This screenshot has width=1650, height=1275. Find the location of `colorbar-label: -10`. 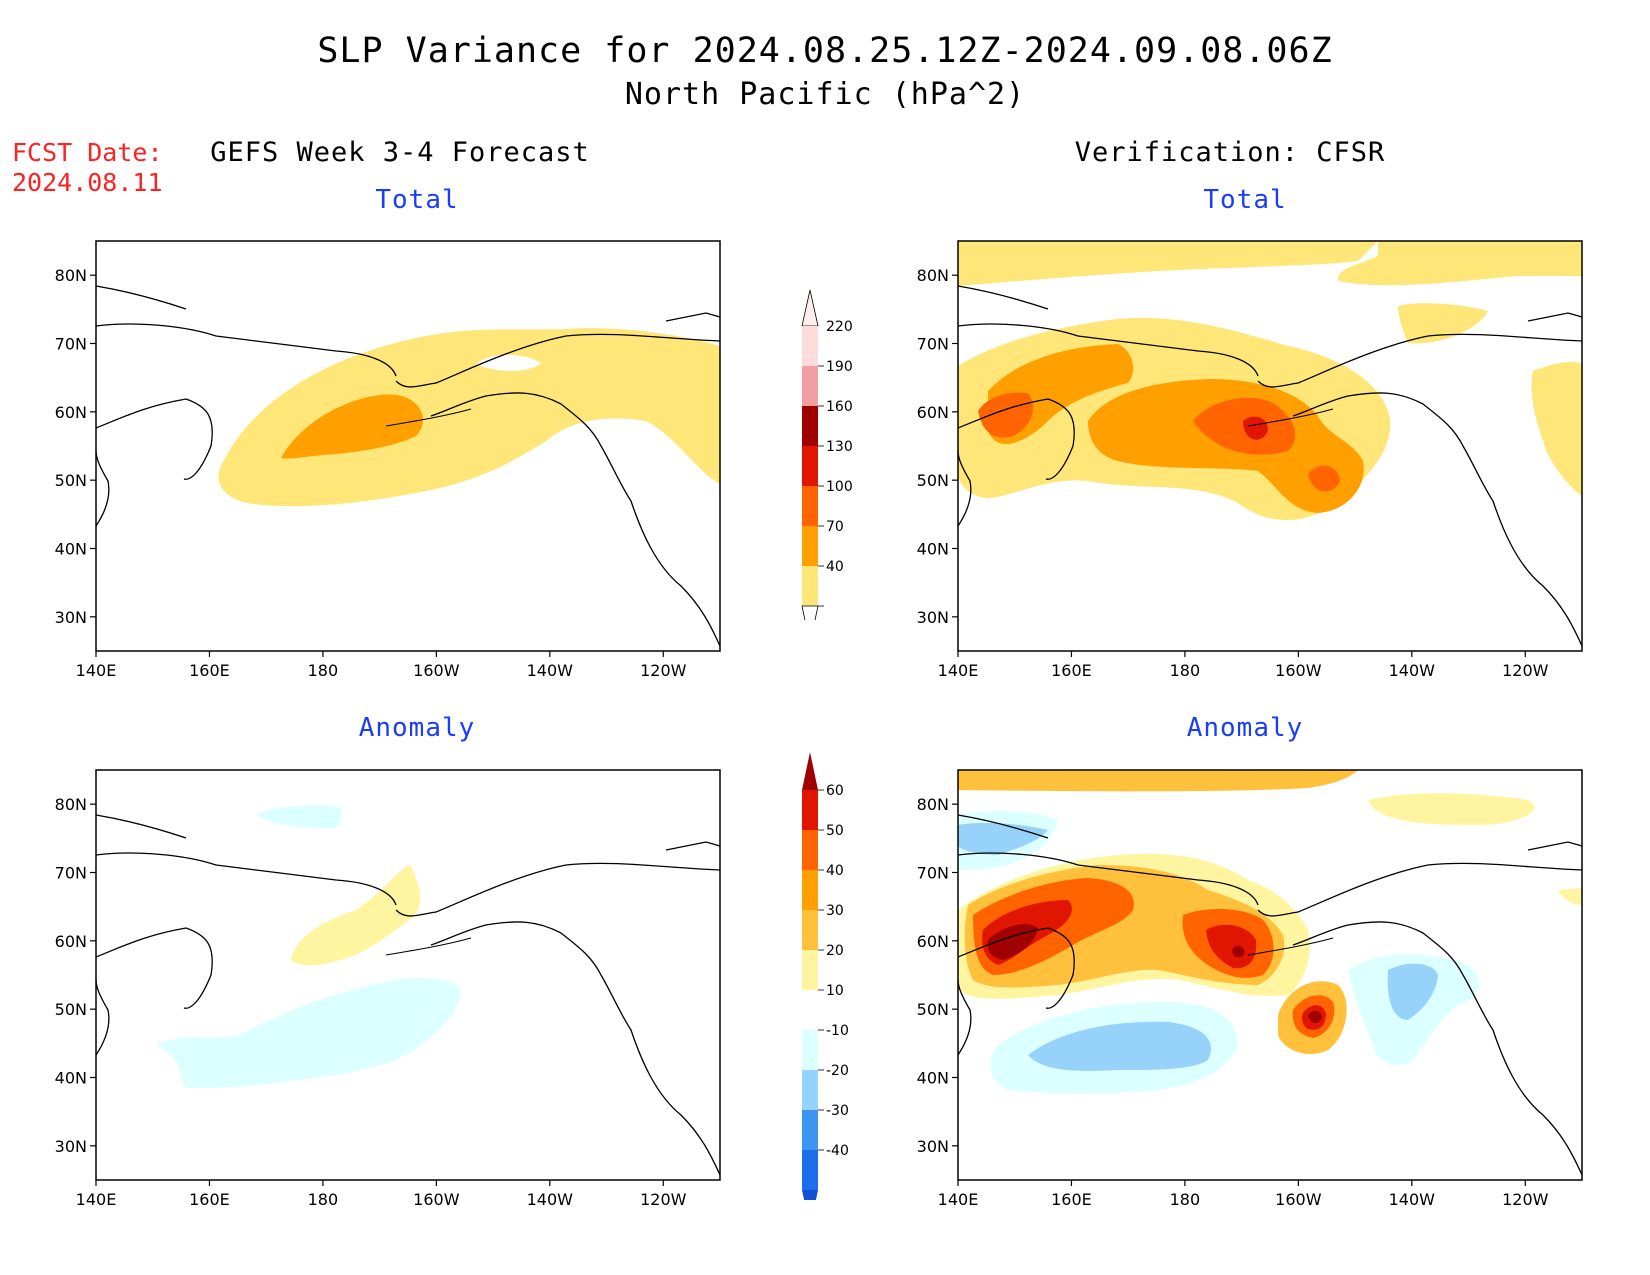

colorbar-label: -10 is located at coordinates (837, 1031).